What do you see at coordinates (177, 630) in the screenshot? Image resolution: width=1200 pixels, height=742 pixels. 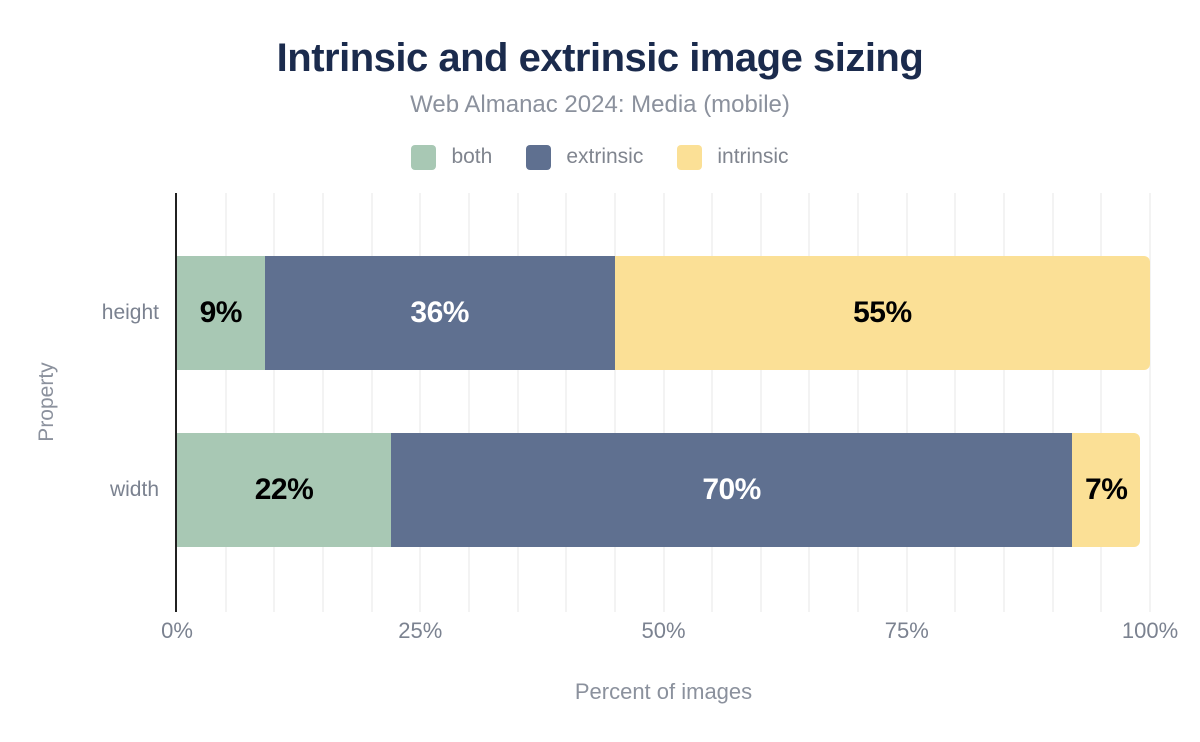 I see `x-tick-label-0: 0%` at bounding box center [177, 630].